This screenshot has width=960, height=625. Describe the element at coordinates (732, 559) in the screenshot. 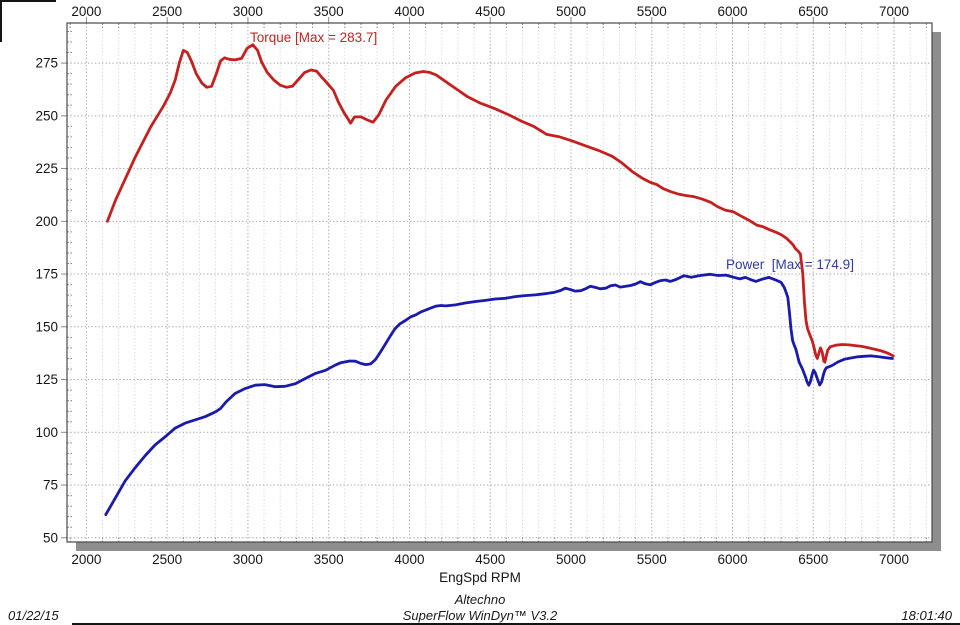

I see `x-axis-tick-label-bottom: 6000` at that location.